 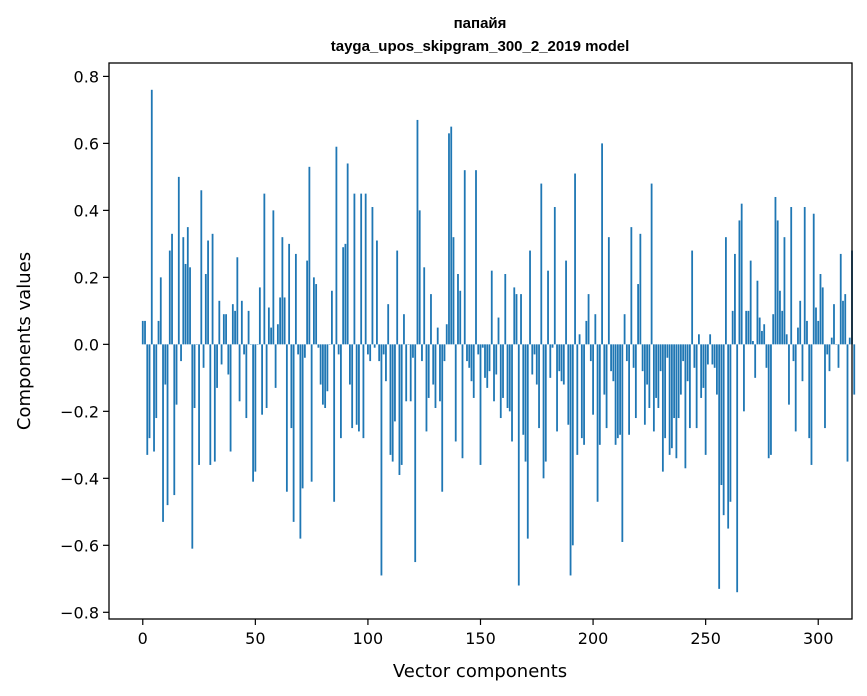 What do you see at coordinates (480, 671) in the screenshot?
I see `x-axis-label: Vector components` at bounding box center [480, 671].